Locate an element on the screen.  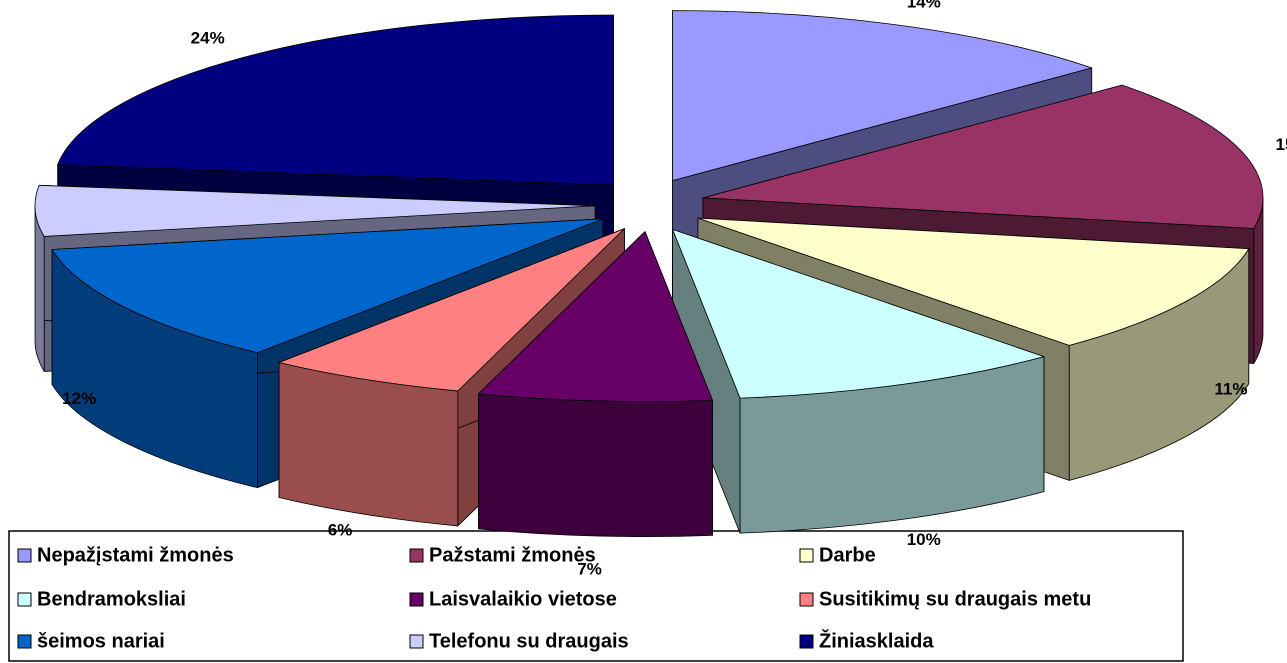
data-label: 24% is located at coordinates (208, 38).